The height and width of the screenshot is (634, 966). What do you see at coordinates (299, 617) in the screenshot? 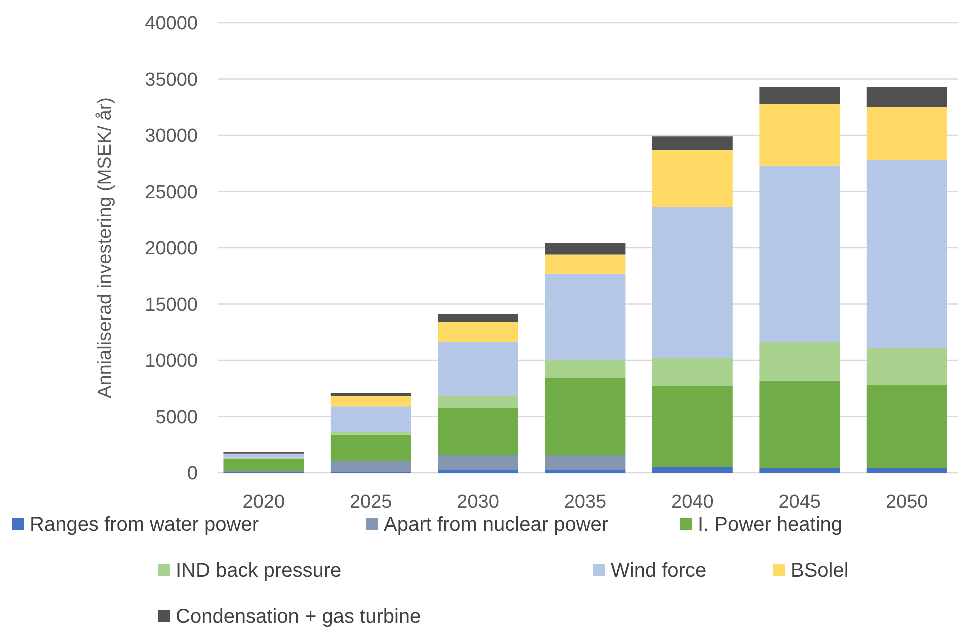
I see `legend-label: Condensation + gas turbine` at bounding box center [299, 617].